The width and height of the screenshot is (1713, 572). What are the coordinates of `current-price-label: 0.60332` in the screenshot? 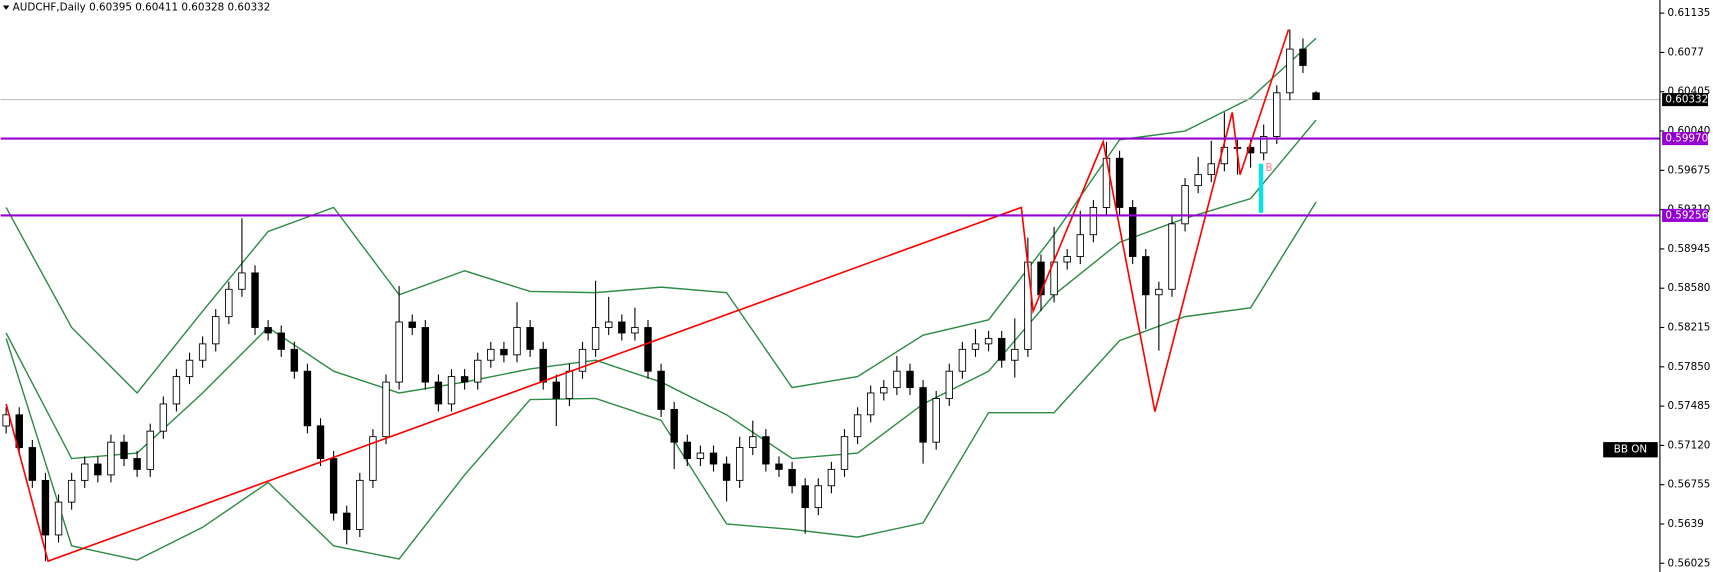 It's located at (1686, 100).